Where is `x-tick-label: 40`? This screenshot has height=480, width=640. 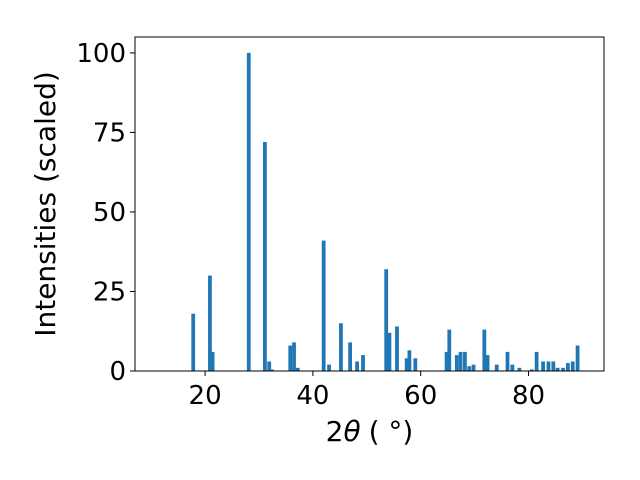 x-tick-label: 40 is located at coordinates (312, 396).